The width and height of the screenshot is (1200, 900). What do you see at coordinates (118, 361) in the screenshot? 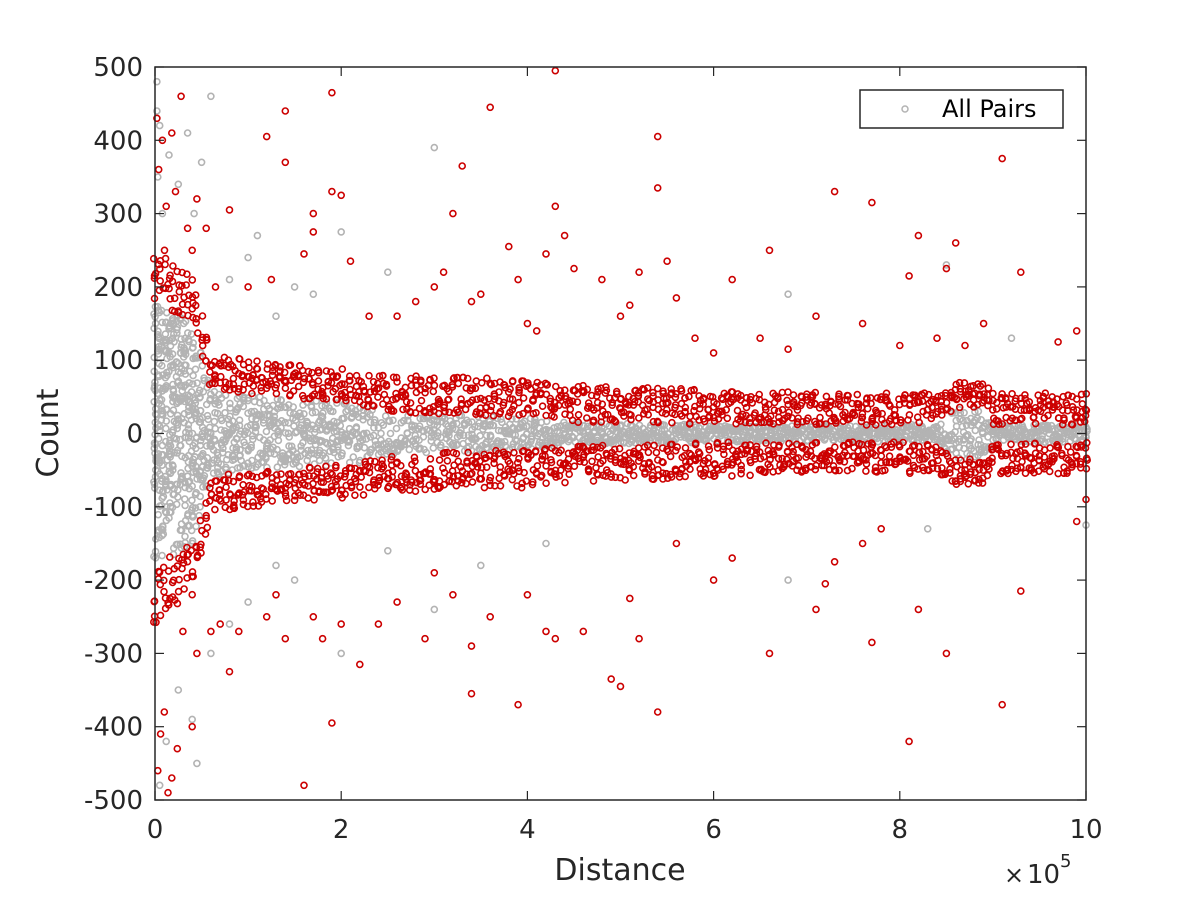
I see `y-tick-label: 100` at bounding box center [118, 361].